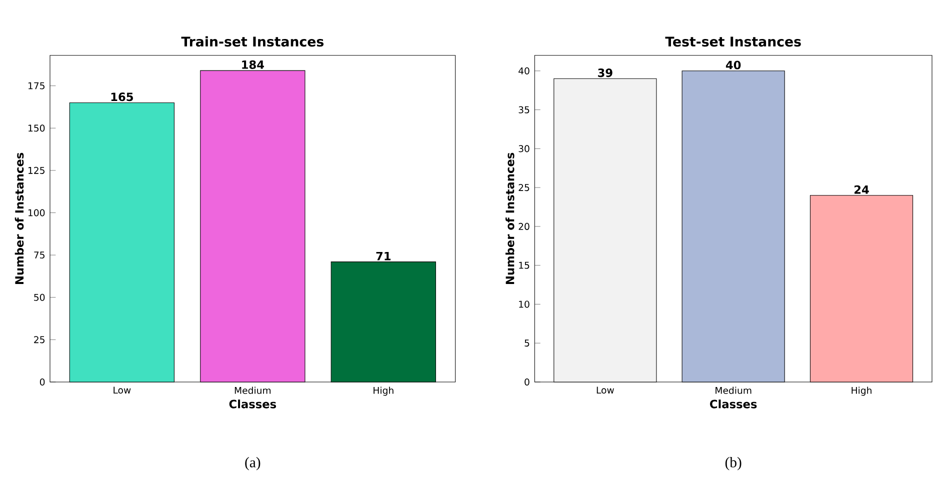 The image size is (950, 486). I want to click on text: (a), so click(252, 463).